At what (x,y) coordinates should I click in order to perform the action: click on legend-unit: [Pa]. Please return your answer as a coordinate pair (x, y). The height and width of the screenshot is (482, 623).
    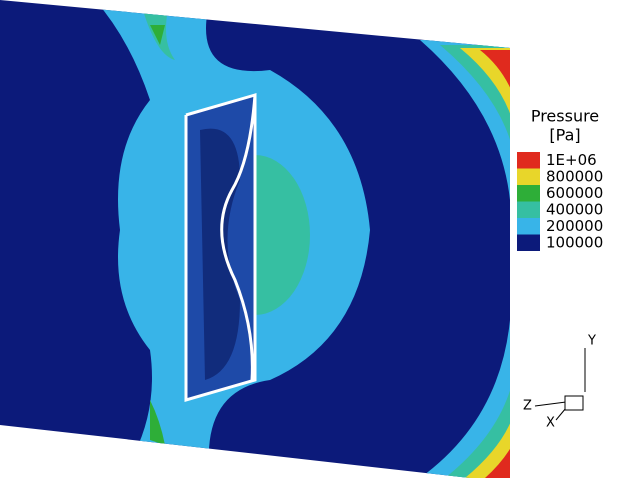
    Looking at the image, I should click on (564, 135).